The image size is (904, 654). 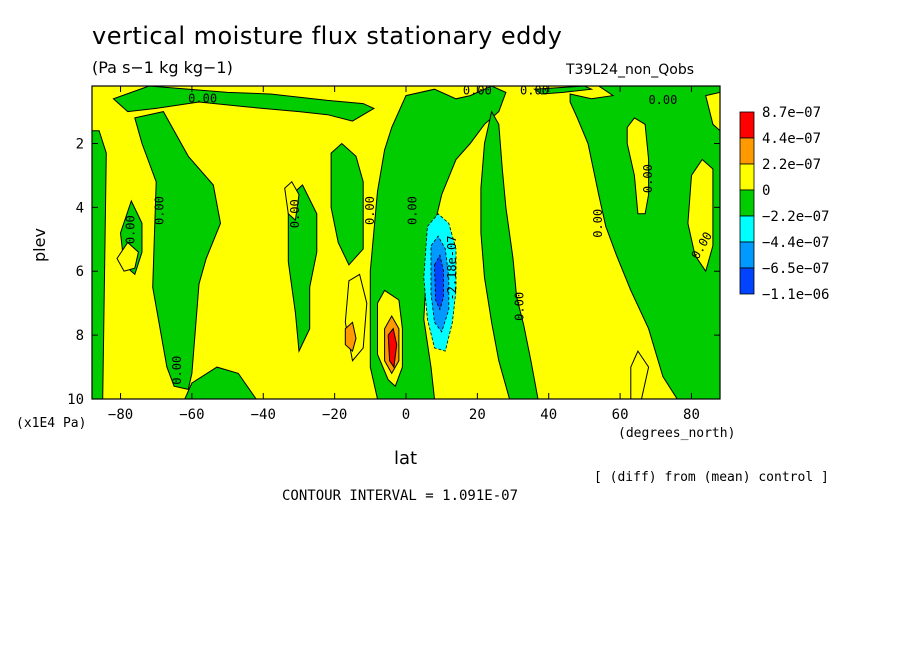 What do you see at coordinates (334, 415) in the screenshot?
I see `x-tick-label: −20` at bounding box center [334, 415].